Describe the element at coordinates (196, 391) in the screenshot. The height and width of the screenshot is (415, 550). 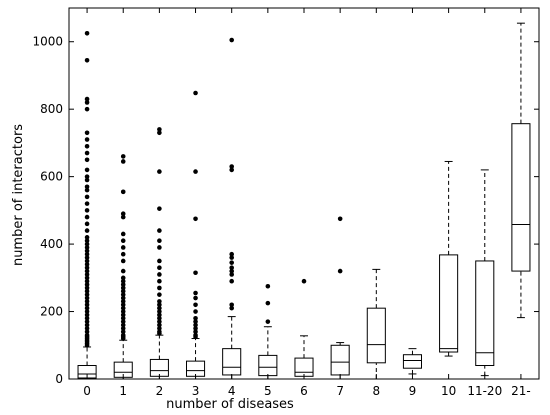
I see `x-tick-label: 3` at that location.